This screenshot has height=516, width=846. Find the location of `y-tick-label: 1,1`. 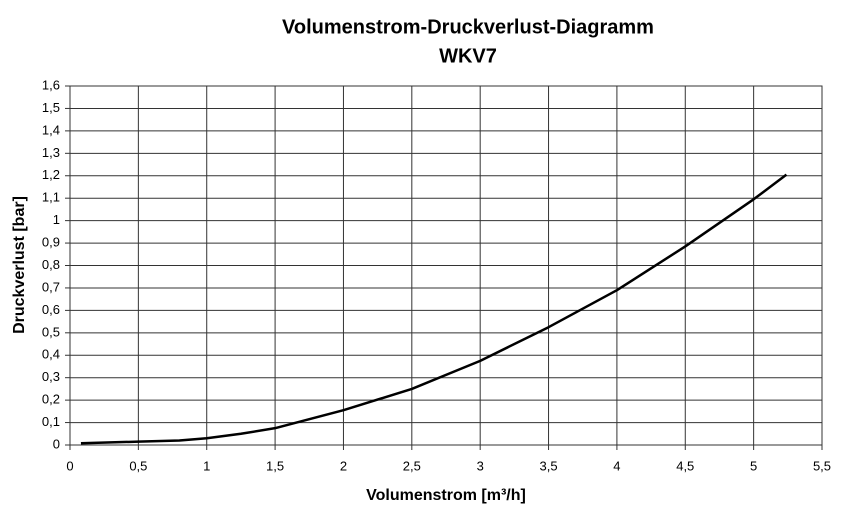

y-tick-label: 1,1 is located at coordinates (51, 197).